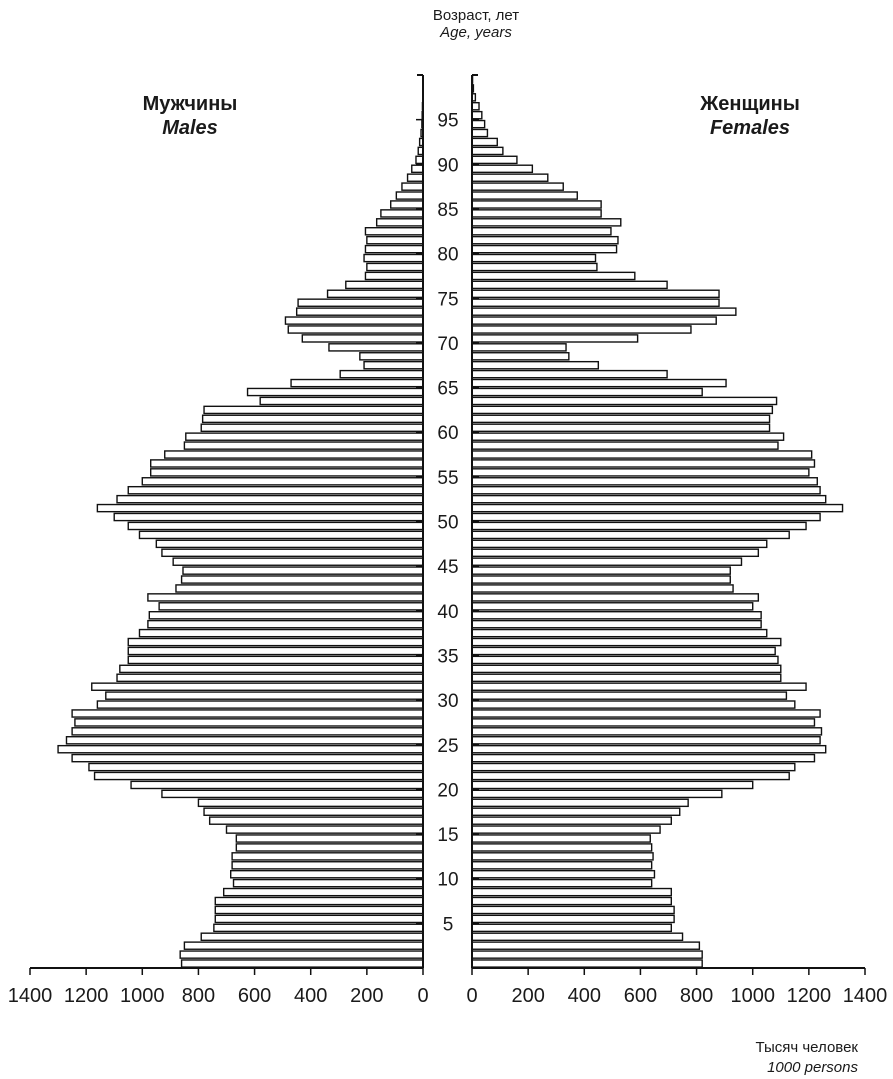 The width and height of the screenshot is (893, 1079). Describe the element at coordinates (447, 121) in the screenshot. I see `age-tick-label: 95` at that location.